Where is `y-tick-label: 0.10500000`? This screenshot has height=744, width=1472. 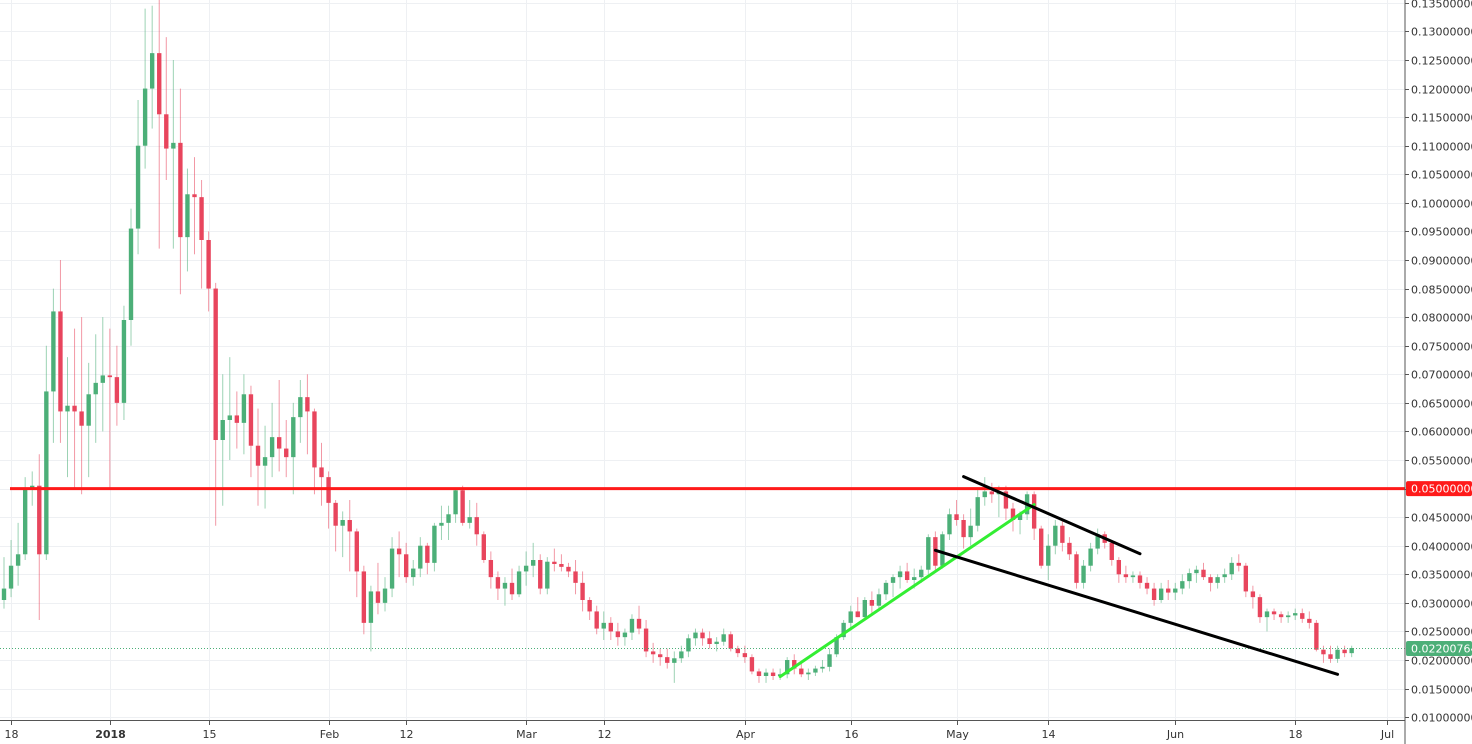
y-tick-label: 0.10500000 is located at coordinates (1441, 175).